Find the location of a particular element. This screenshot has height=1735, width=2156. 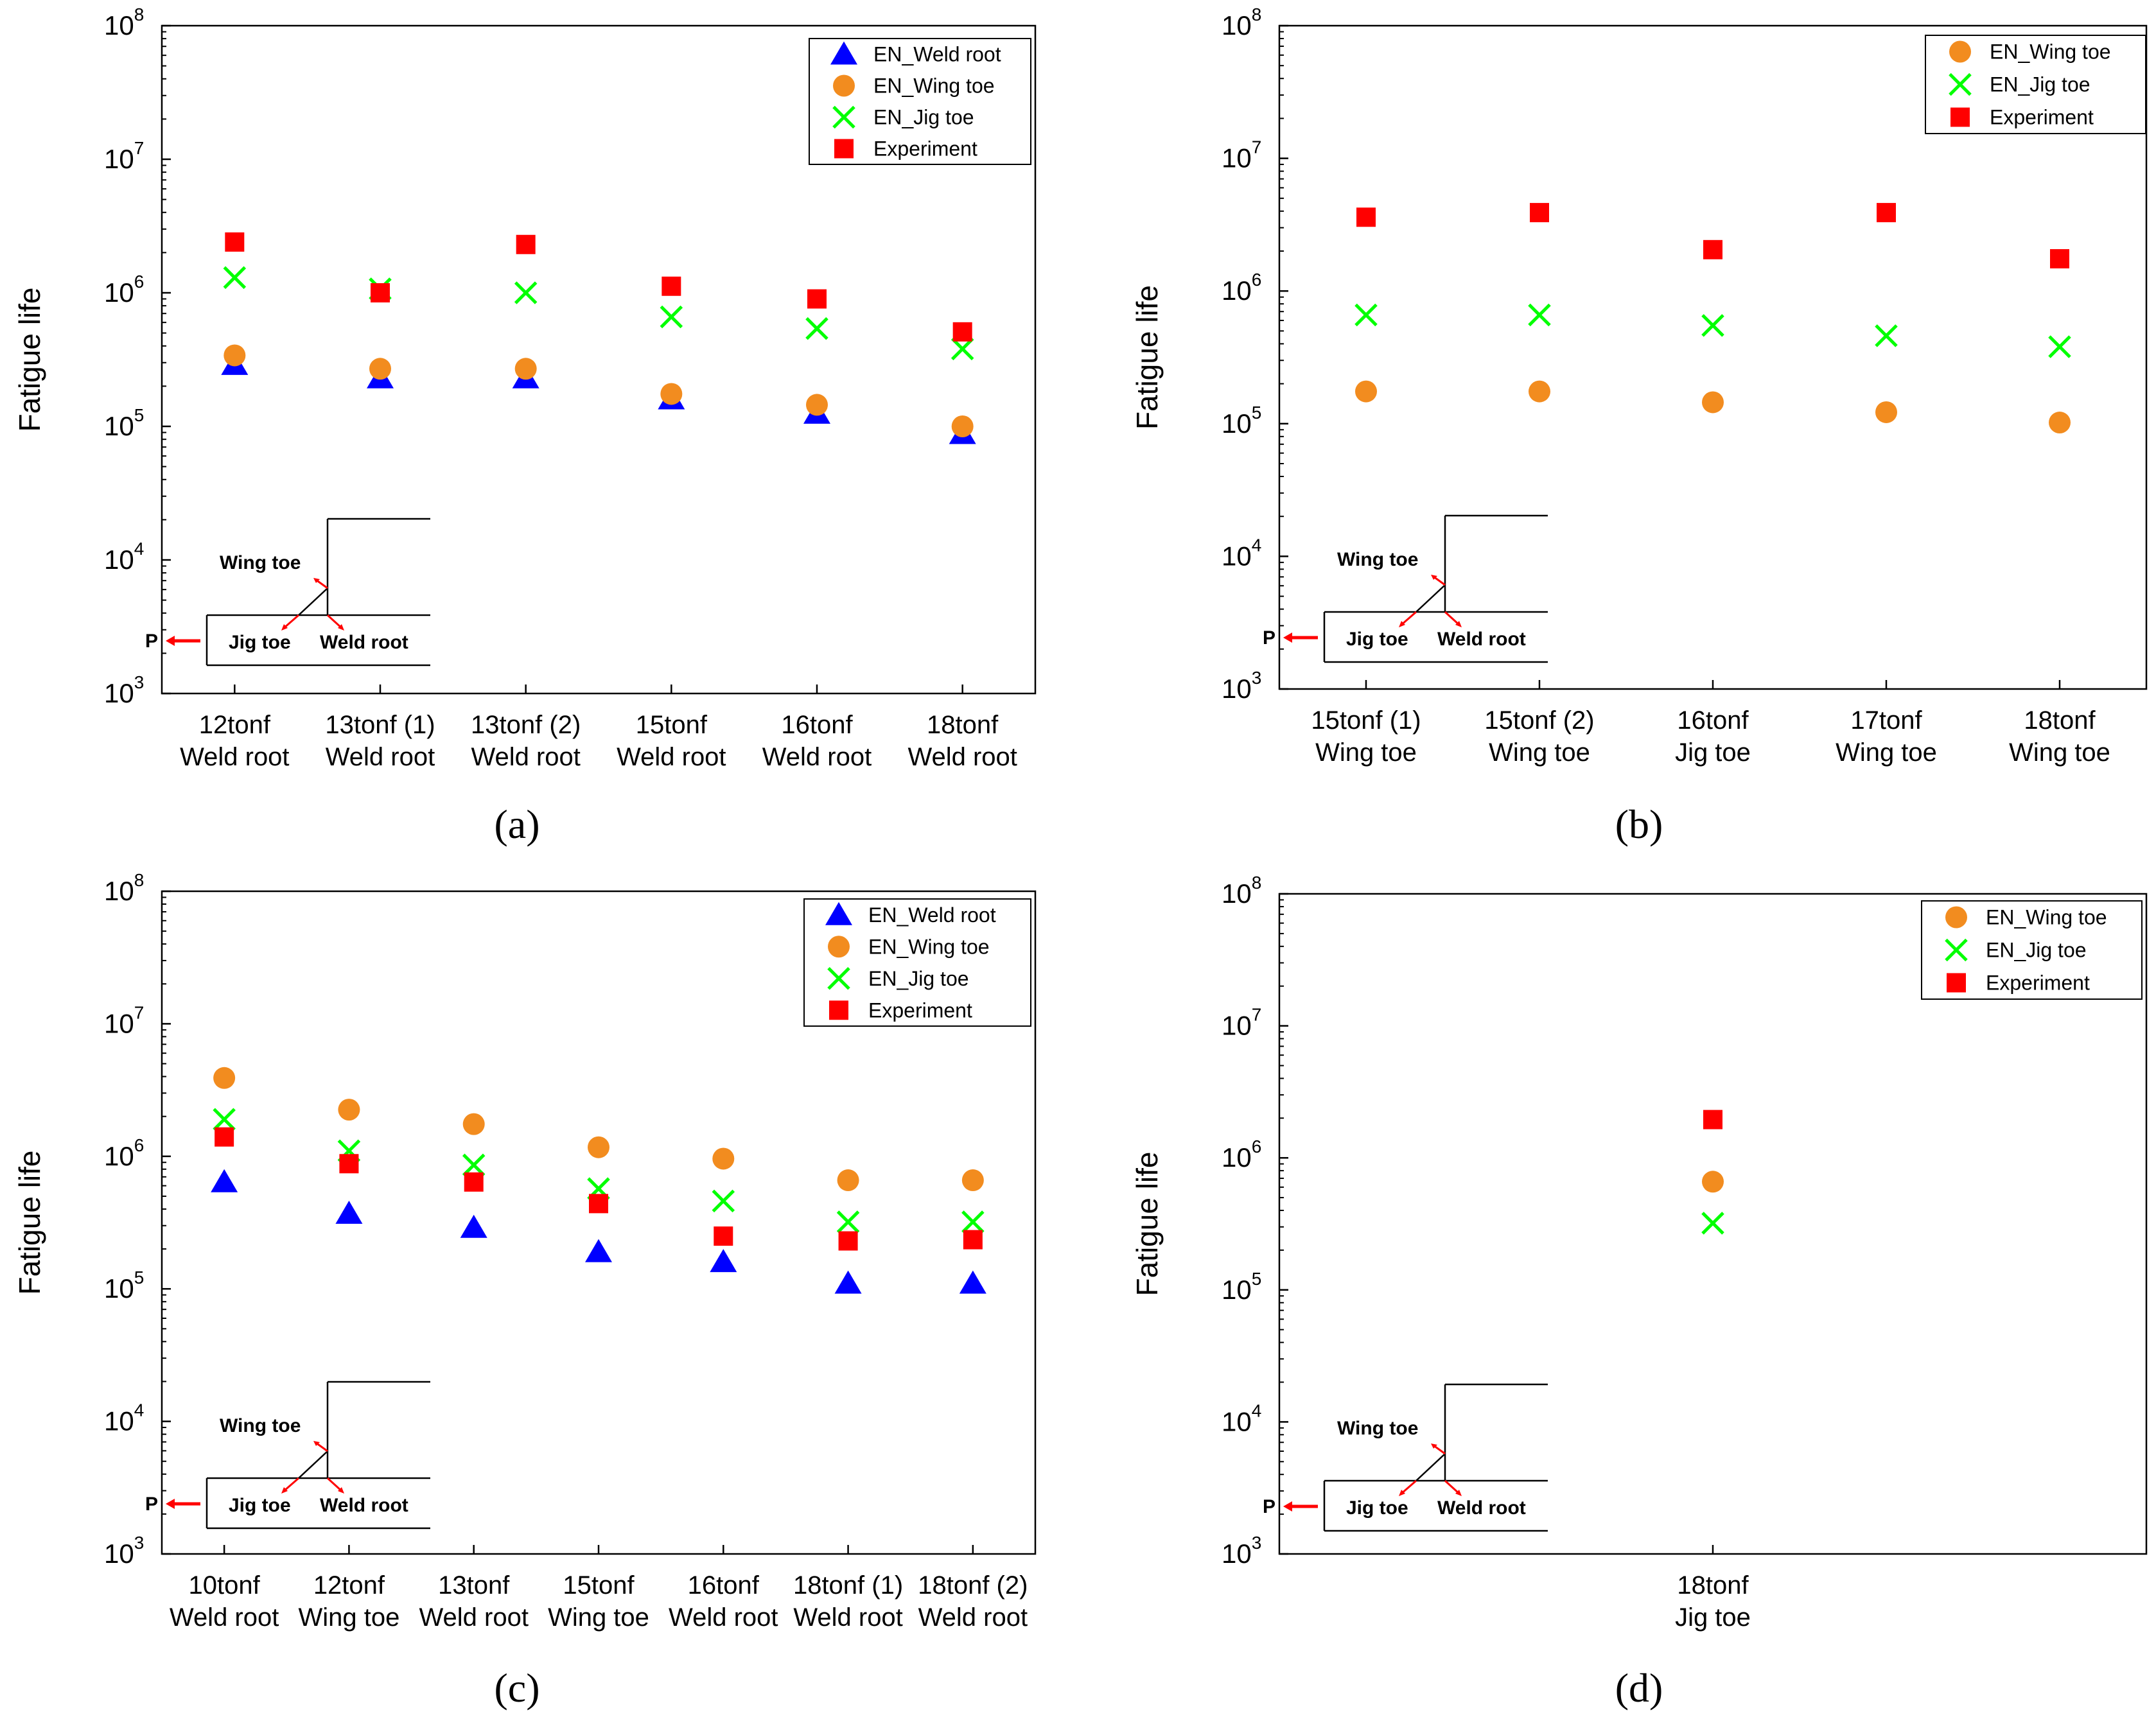

x-tick-label-load: 17tonf is located at coordinates (1886, 720).